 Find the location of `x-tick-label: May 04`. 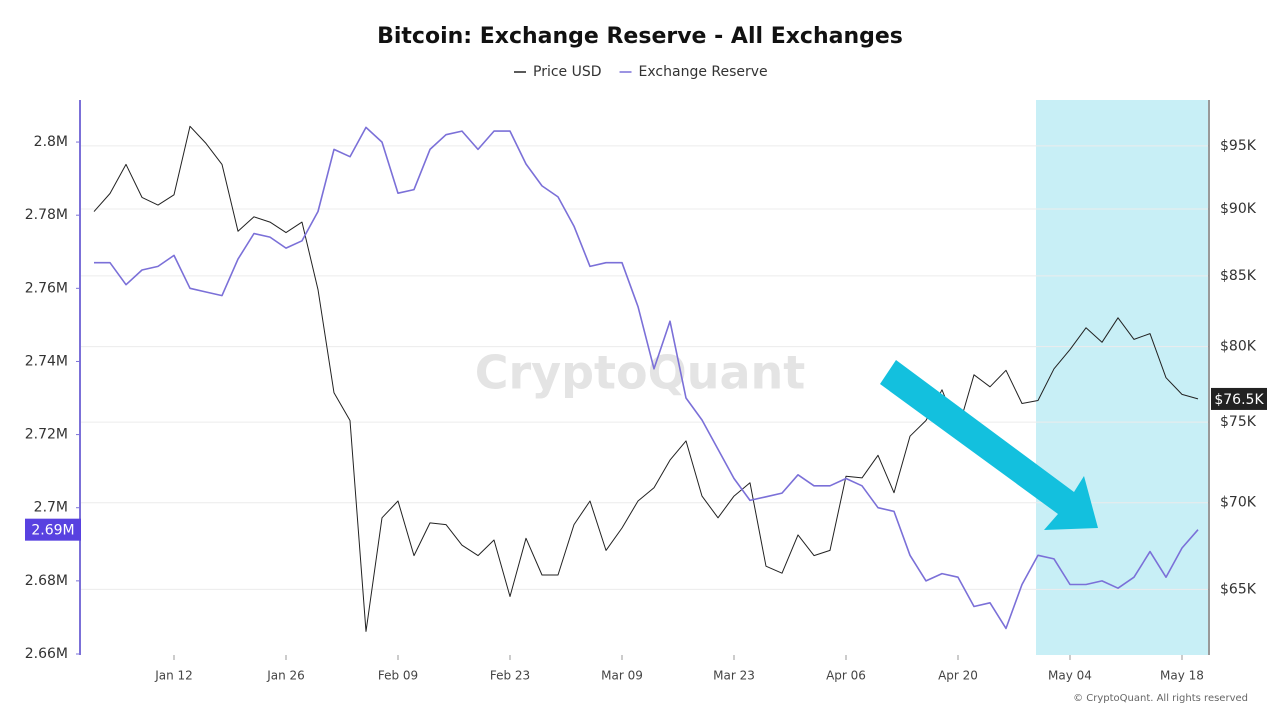

x-tick-label: May 04 is located at coordinates (1070, 676).